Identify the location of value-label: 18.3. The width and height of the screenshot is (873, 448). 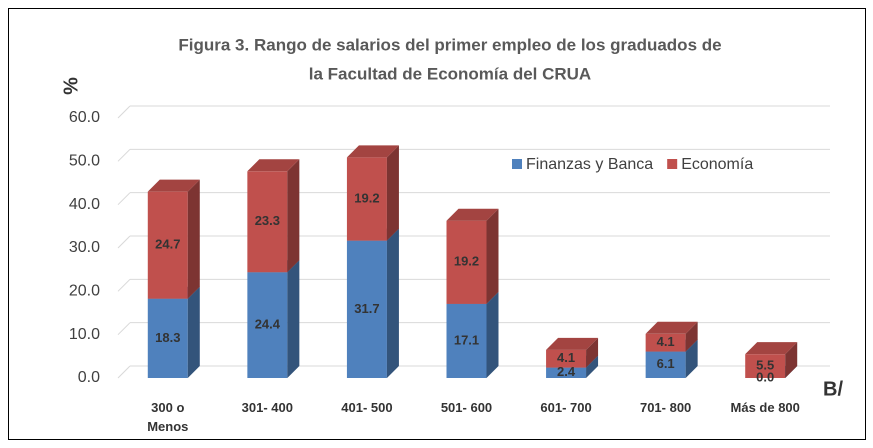
(167, 337).